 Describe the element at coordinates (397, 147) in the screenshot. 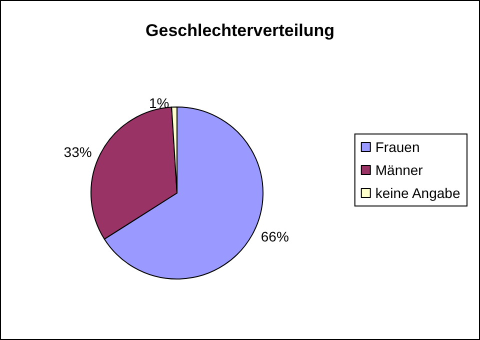

I see `legend-label: Frauen` at that location.